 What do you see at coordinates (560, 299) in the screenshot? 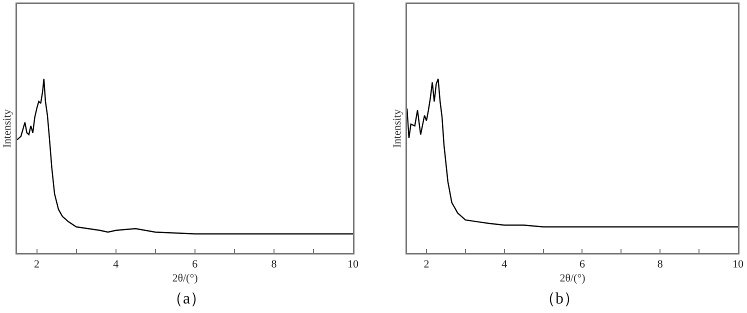
I see `text: （b）` at bounding box center [560, 299].